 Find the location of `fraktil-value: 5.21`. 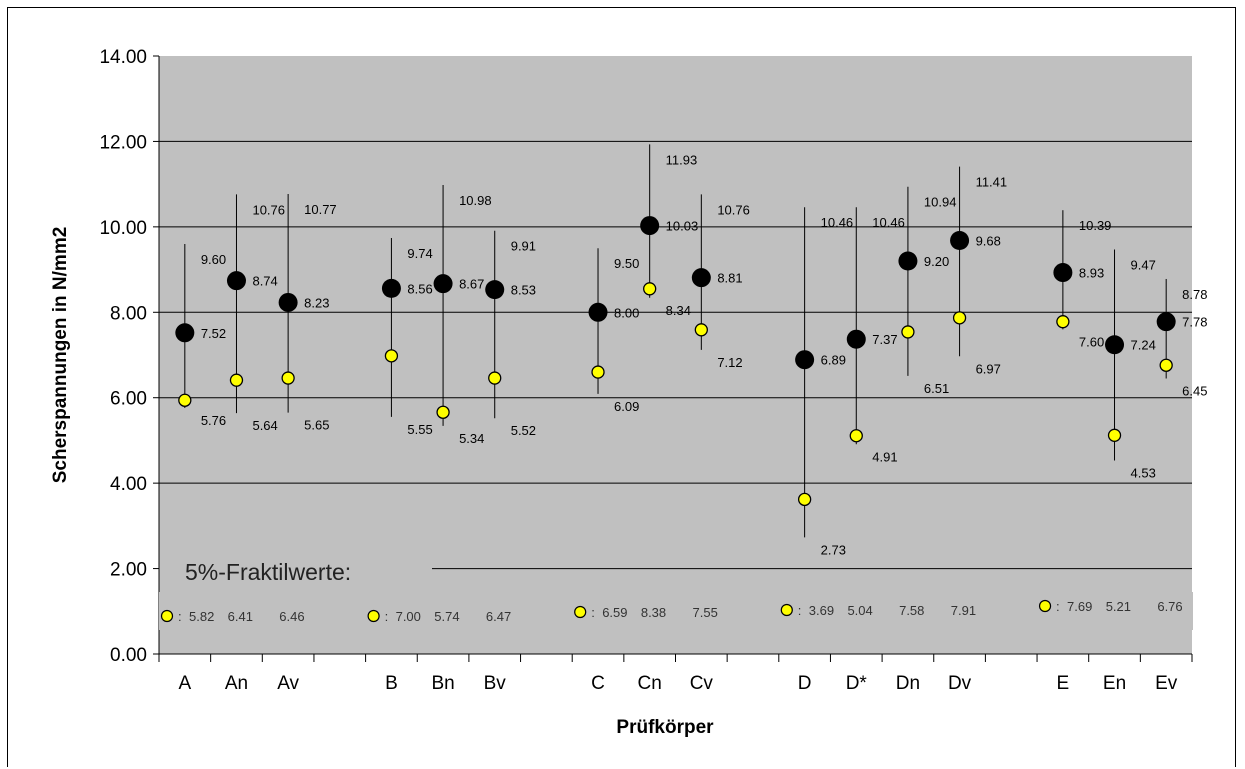

fraktil-value: 5.21 is located at coordinates (1118, 606).